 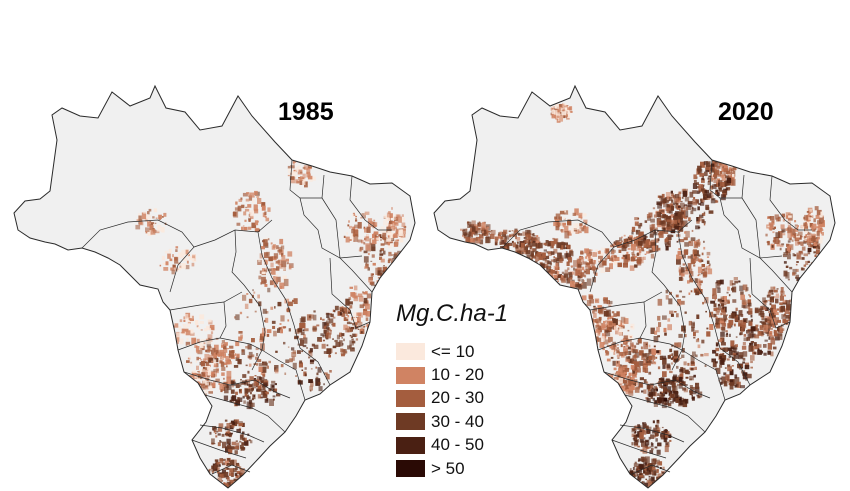 I want to click on legend-swatch, so click(x=410, y=445).